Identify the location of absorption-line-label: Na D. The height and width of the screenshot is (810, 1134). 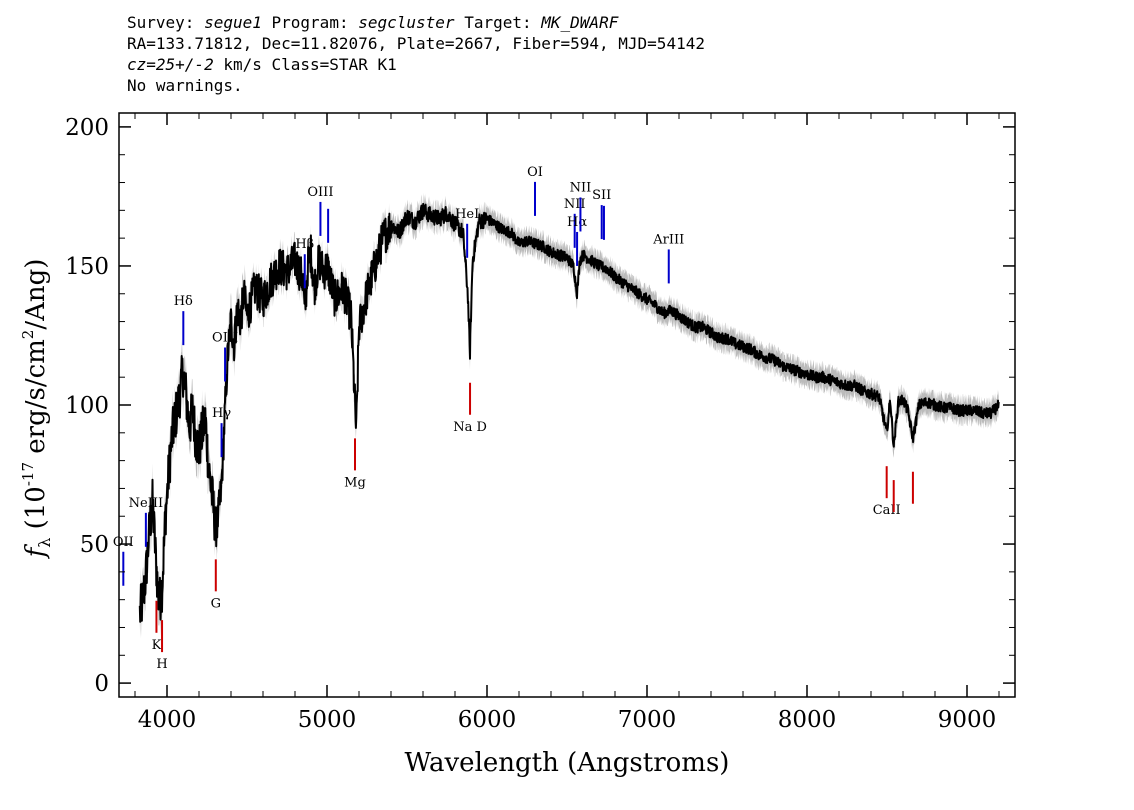
(470, 427).